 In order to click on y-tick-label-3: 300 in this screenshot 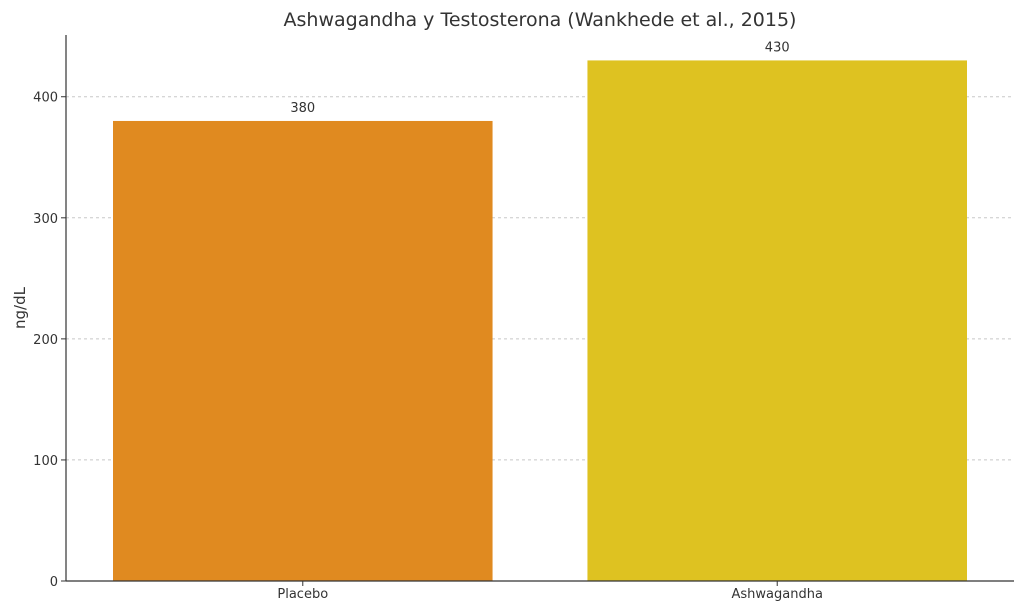, I will do `click(45, 219)`.